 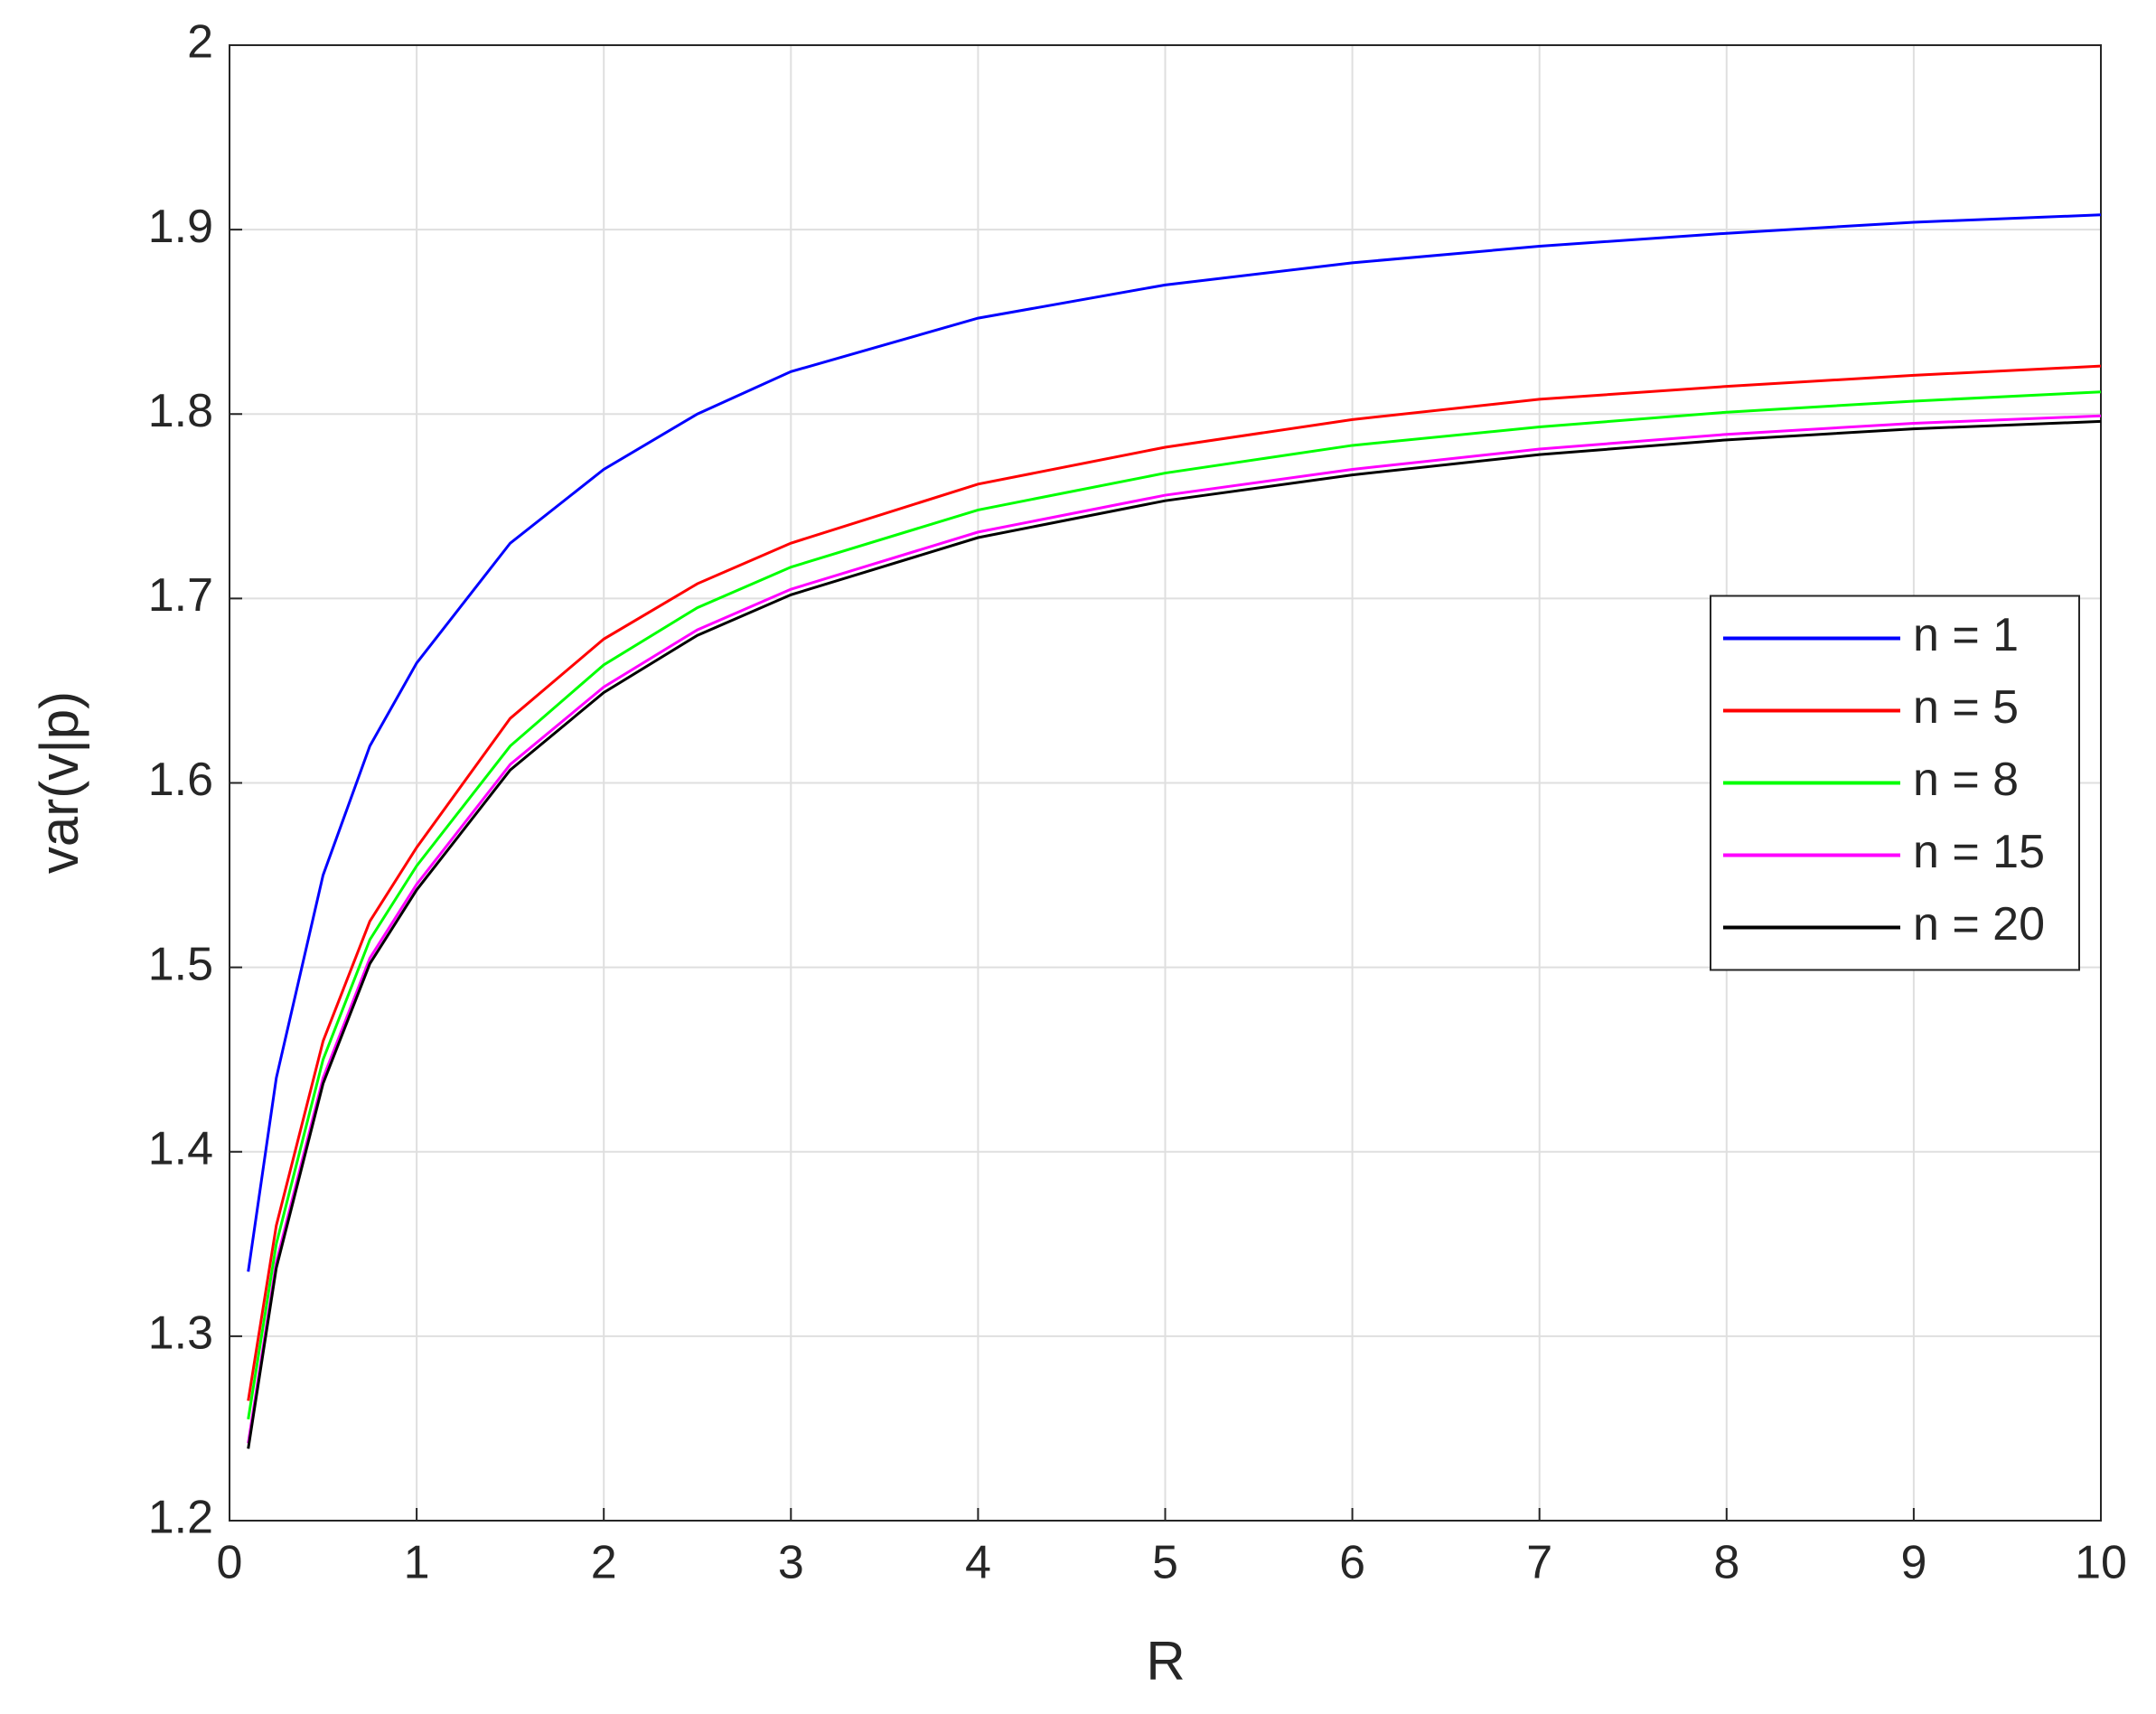 What do you see at coordinates (1165, 1563) in the screenshot?
I see `x-tick-label: 5` at bounding box center [1165, 1563].